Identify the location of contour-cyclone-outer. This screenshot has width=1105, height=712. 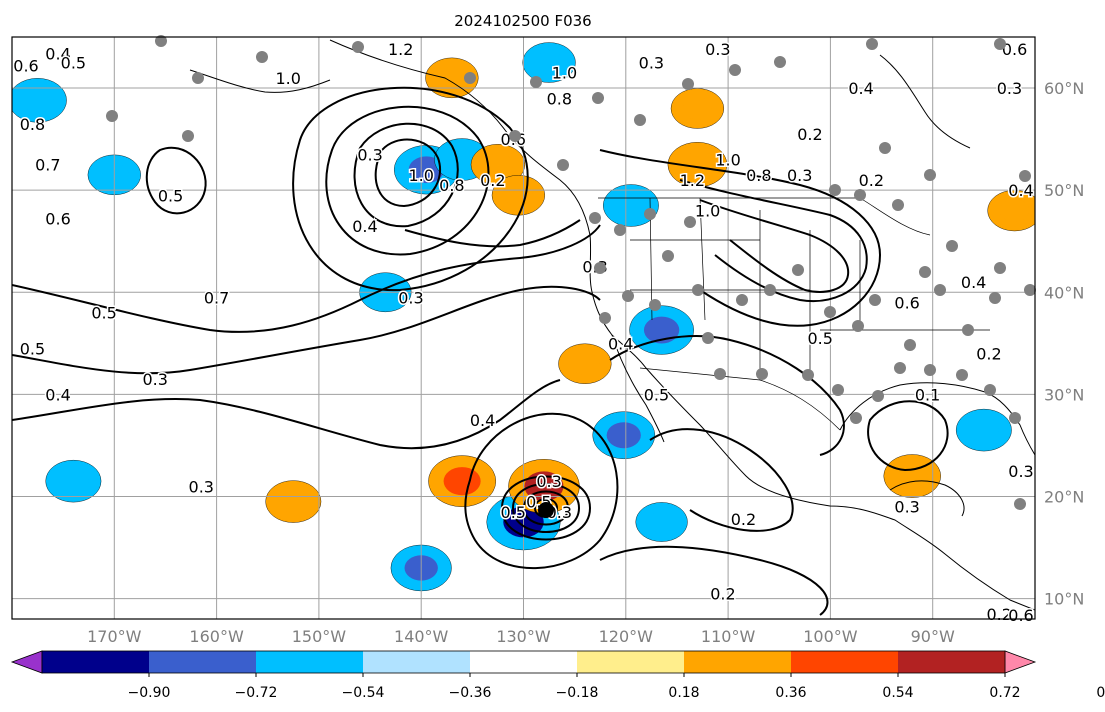
(541, 491).